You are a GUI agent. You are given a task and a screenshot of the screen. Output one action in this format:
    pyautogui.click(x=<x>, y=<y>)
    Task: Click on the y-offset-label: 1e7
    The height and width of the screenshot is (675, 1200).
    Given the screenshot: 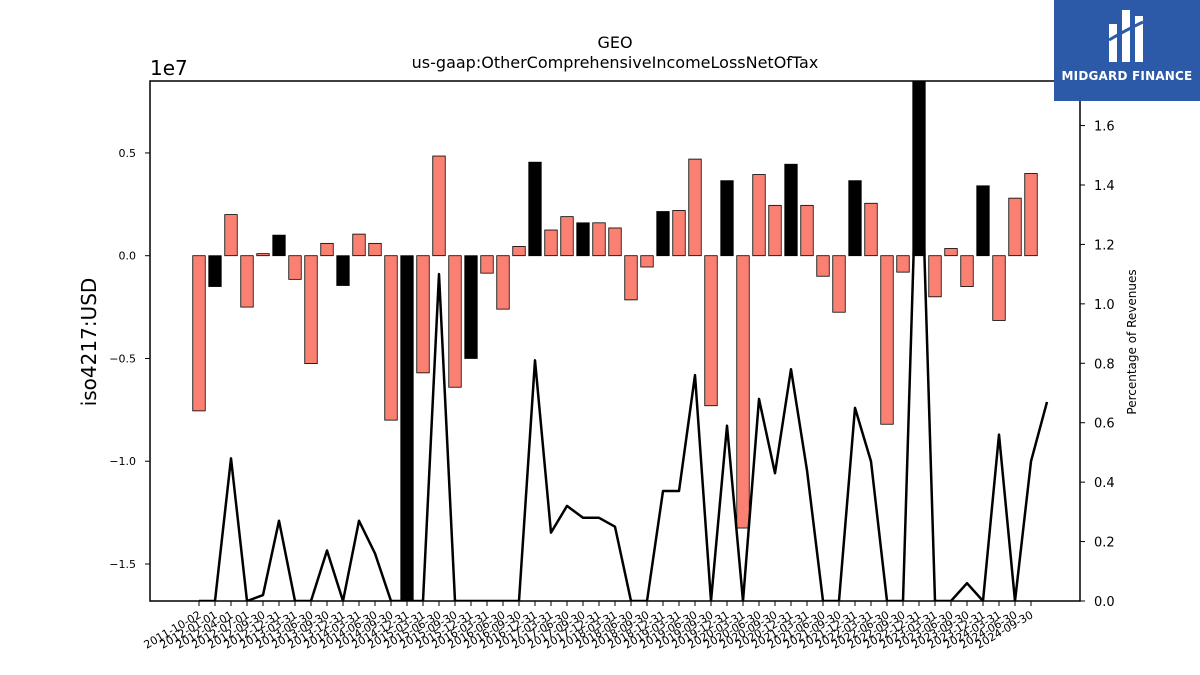 What is the action you would take?
    pyautogui.click(x=169, y=68)
    